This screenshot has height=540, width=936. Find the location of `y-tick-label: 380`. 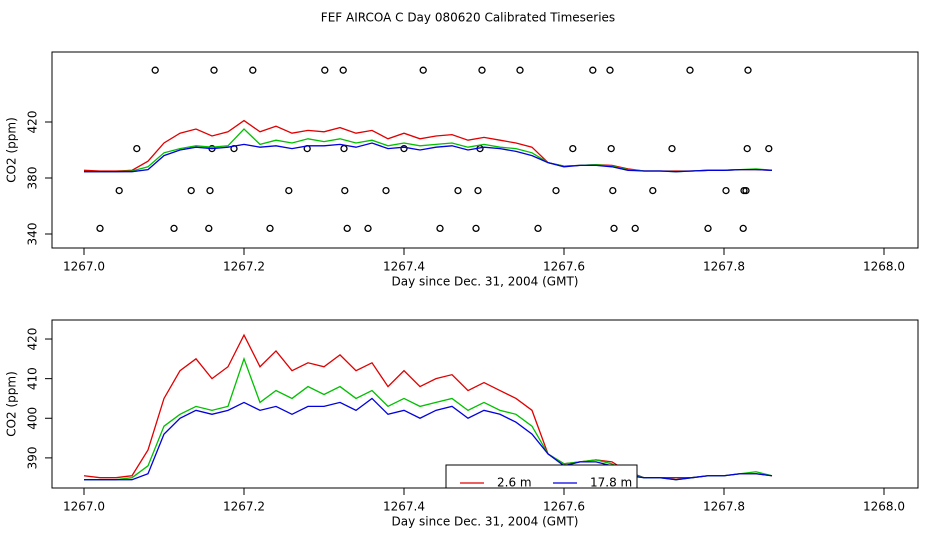

y-tick-label: 380 is located at coordinates (33, 178).